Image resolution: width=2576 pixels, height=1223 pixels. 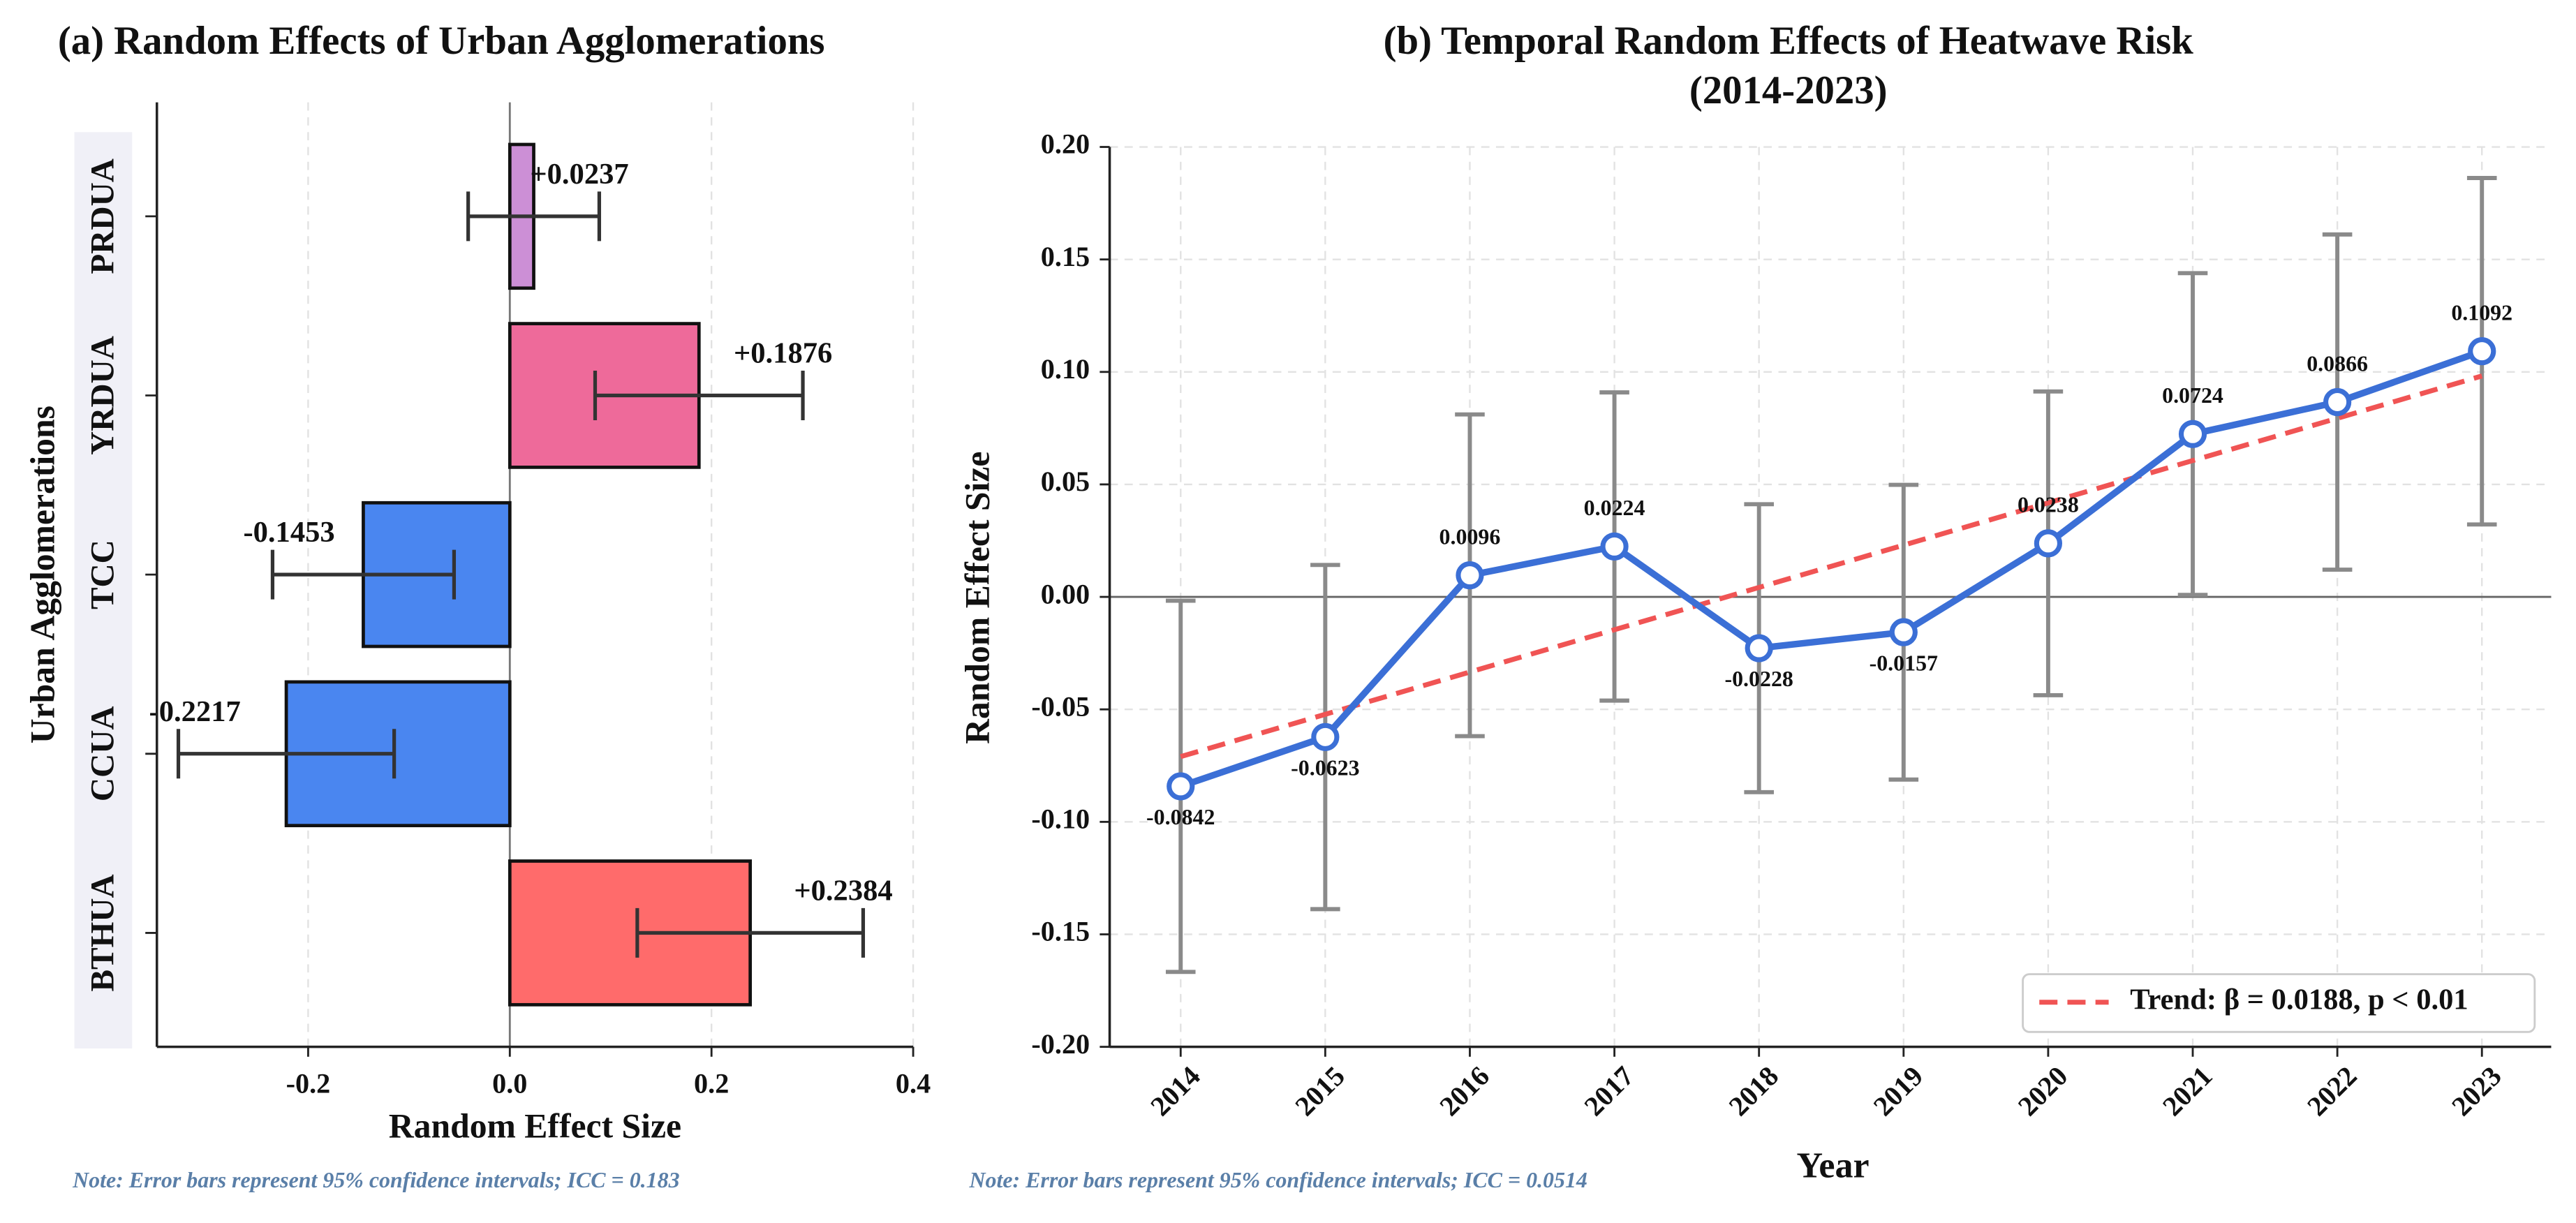 I want to click on value-label: -0.0157, so click(x=1904, y=663).